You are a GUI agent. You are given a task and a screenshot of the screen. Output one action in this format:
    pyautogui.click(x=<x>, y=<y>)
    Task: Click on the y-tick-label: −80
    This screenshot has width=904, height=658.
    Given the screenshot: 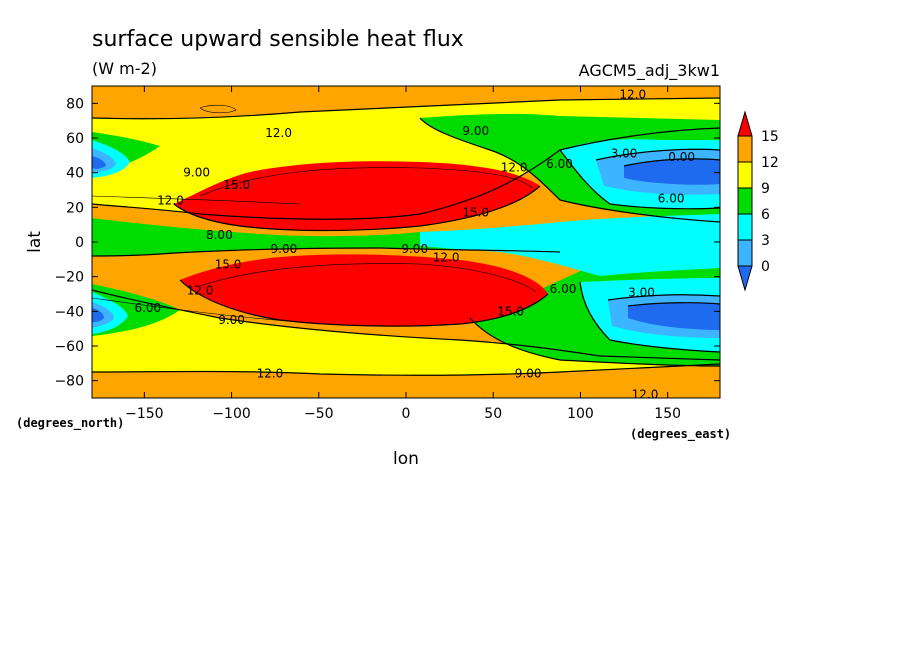 What is the action you would take?
    pyautogui.click(x=69, y=382)
    